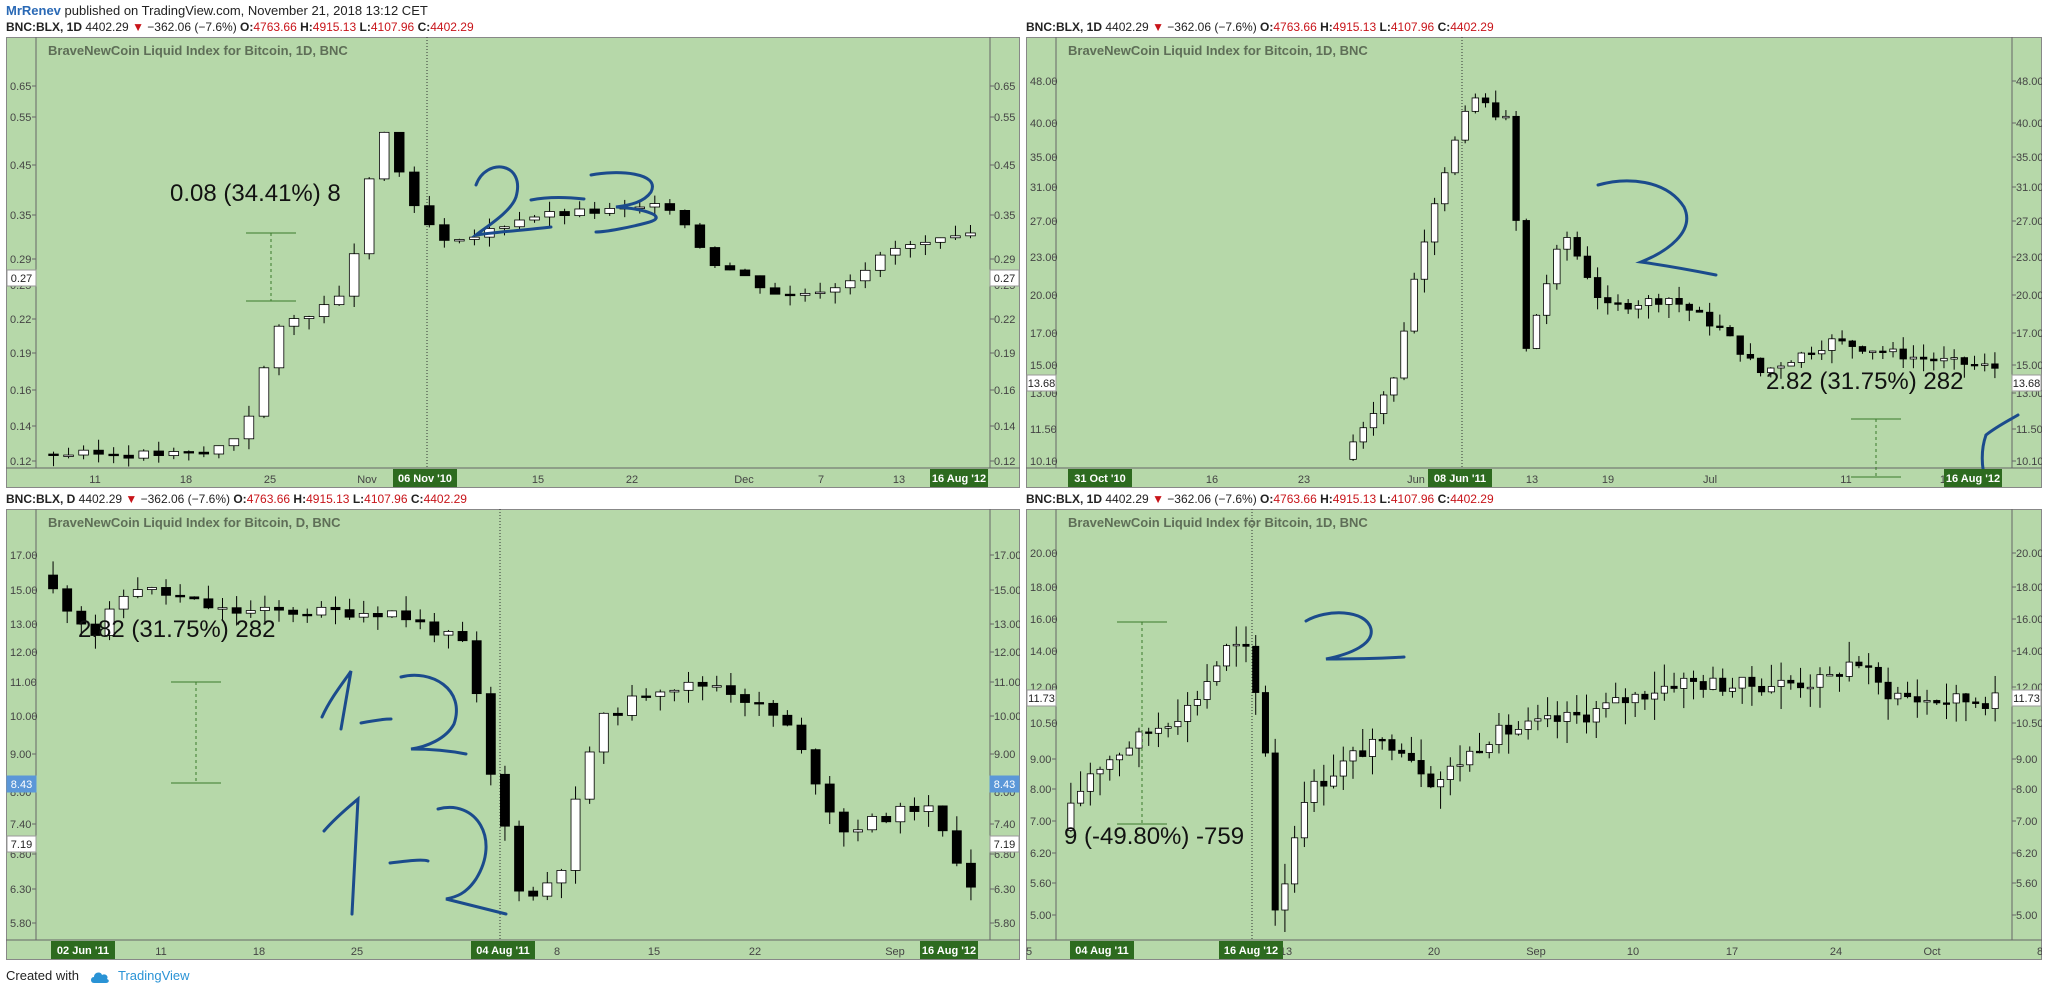 The height and width of the screenshot is (994, 2048). I want to click on date-tag-label: 16 Aug '12, so click(1251, 951).